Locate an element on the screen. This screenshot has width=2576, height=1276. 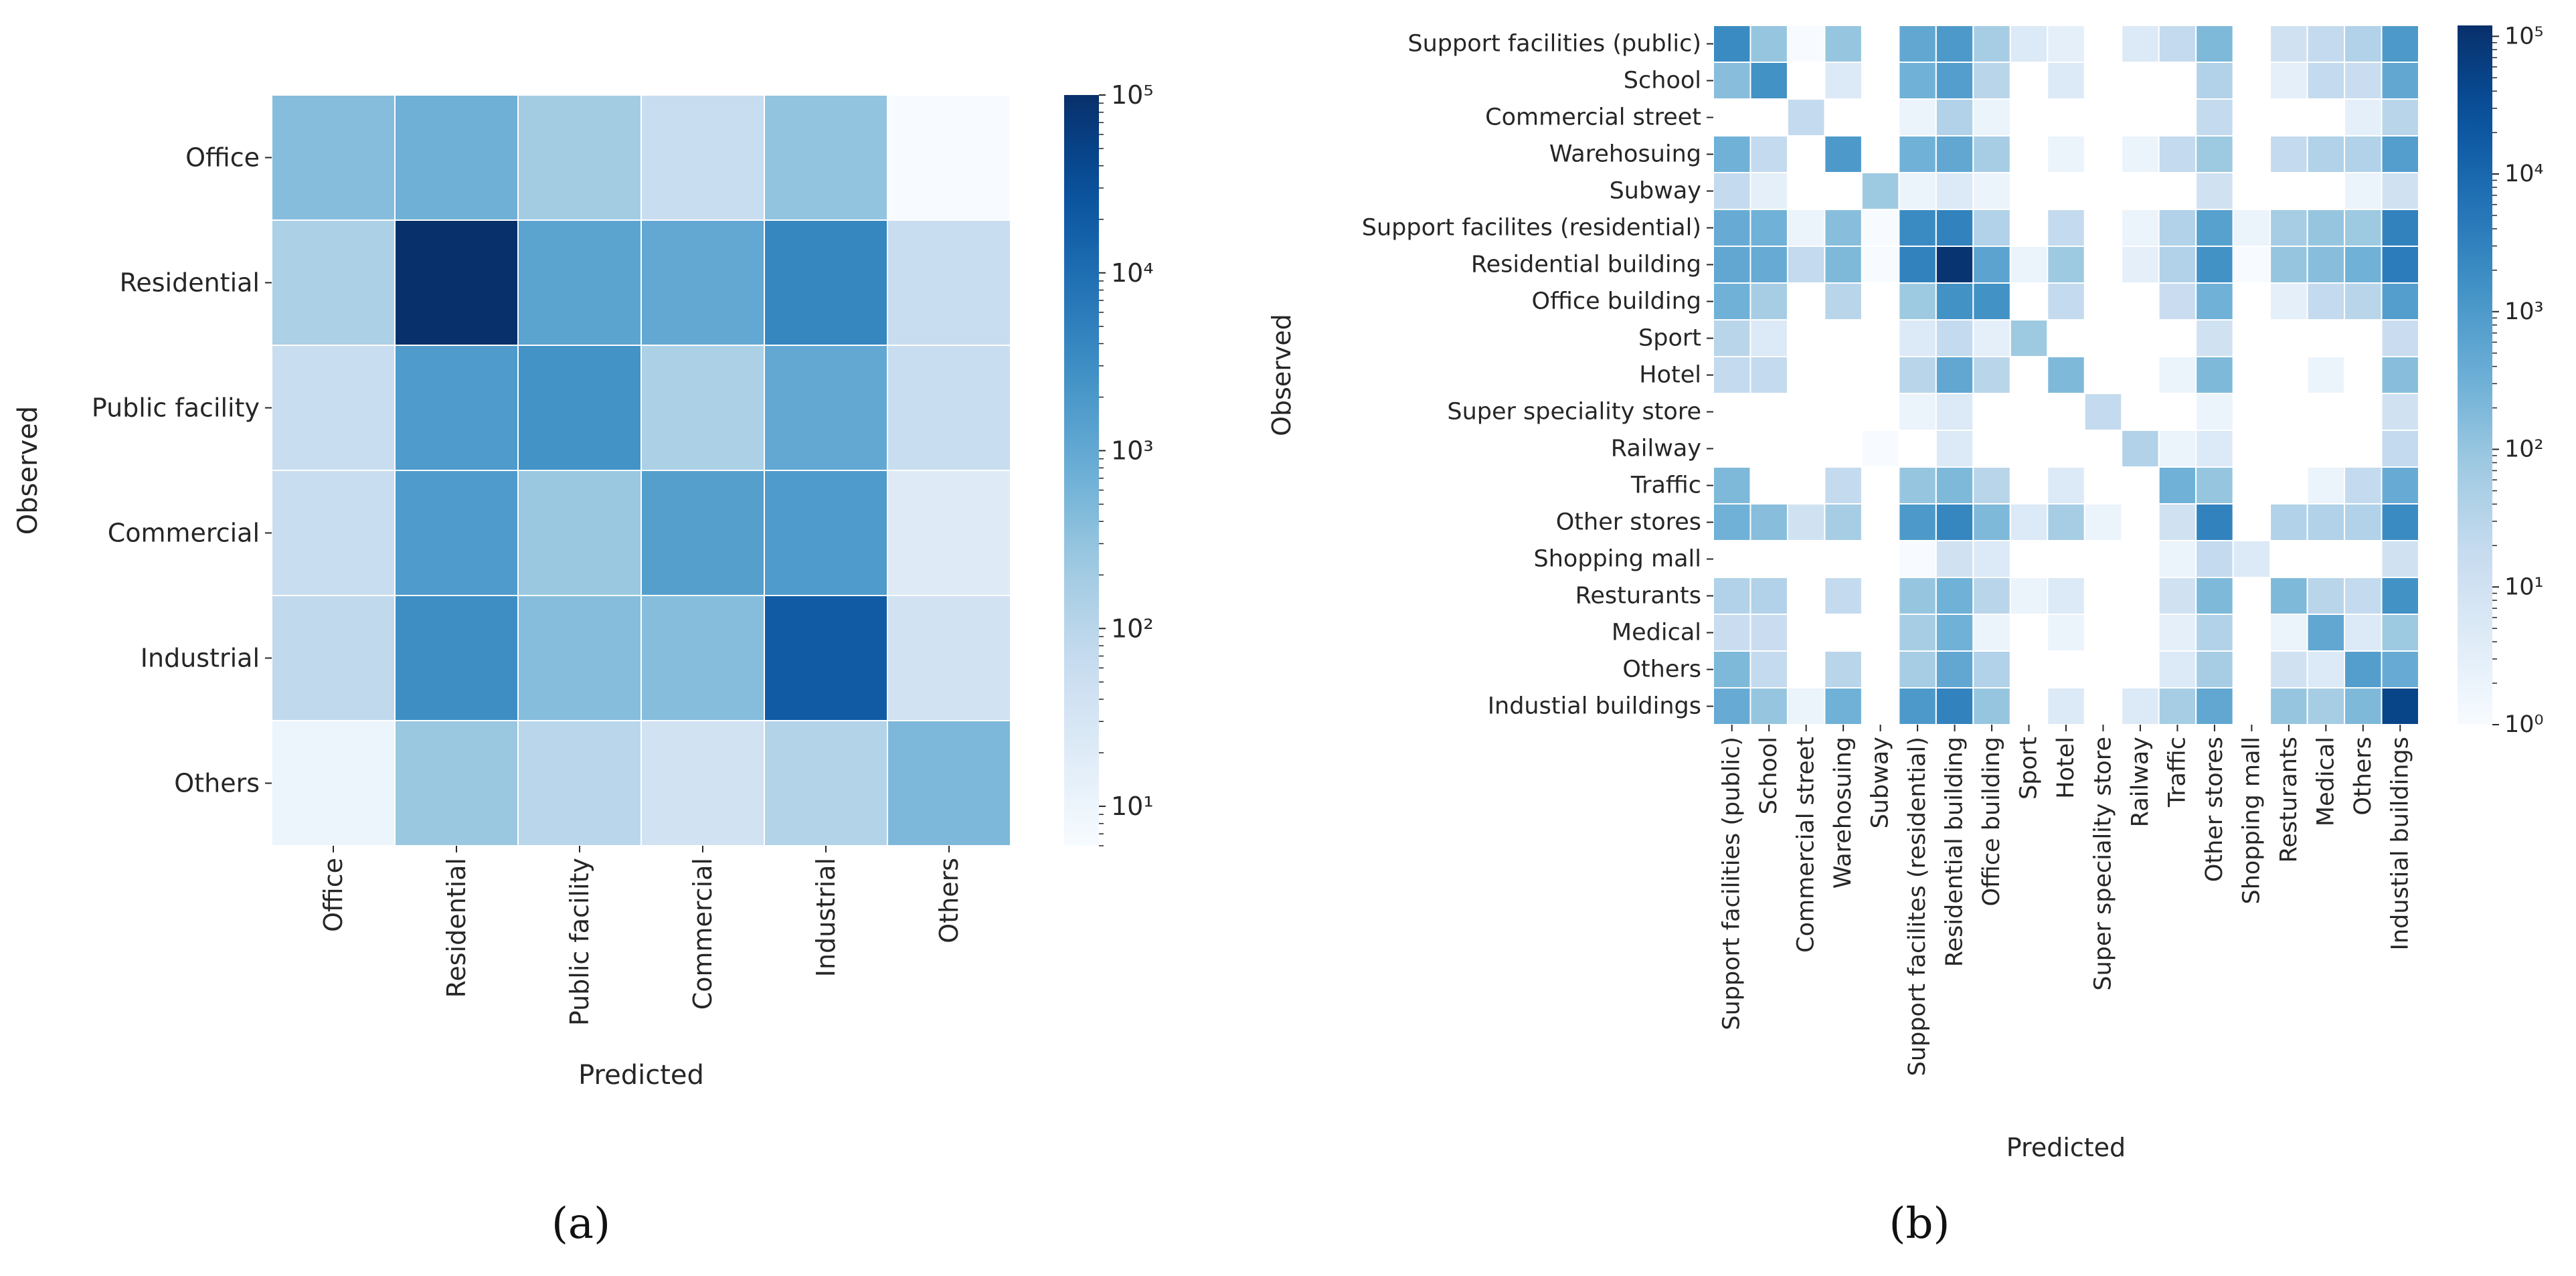
row-label-sport: Sport is located at coordinates (1669, 338).